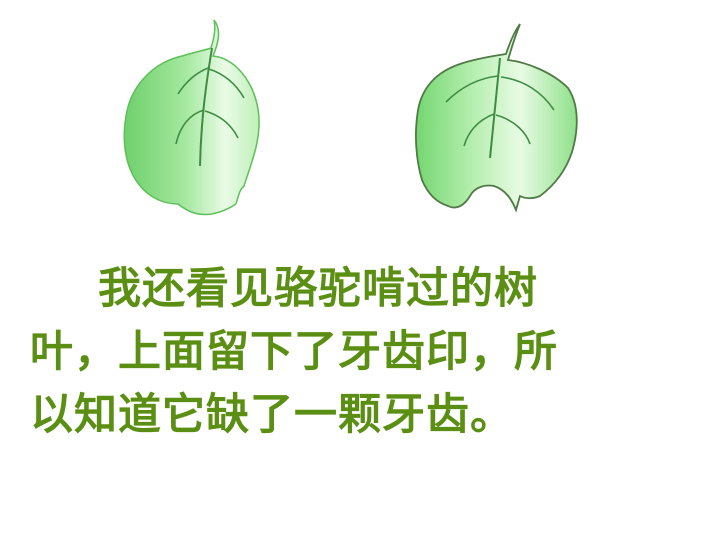  Describe the element at coordinates (272, 415) in the screenshot. I see `story-text-line-3: 以知道它缺了一颗牙齿。` at that location.